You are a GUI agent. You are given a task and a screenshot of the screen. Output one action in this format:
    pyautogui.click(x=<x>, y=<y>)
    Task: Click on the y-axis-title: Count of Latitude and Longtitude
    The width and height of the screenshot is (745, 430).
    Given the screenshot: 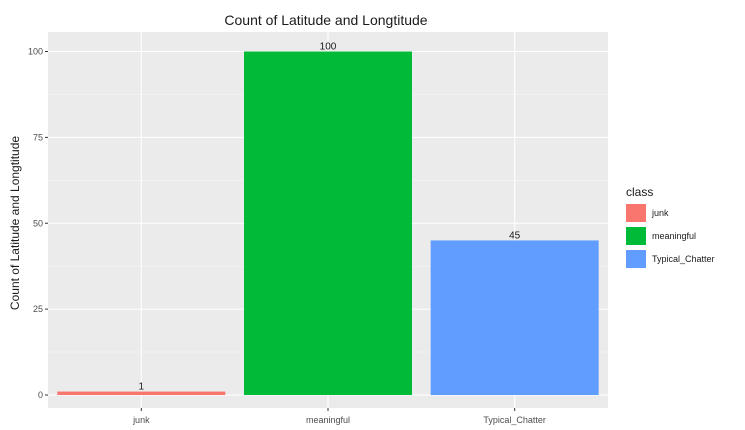 What is the action you would take?
    pyautogui.click(x=15, y=223)
    